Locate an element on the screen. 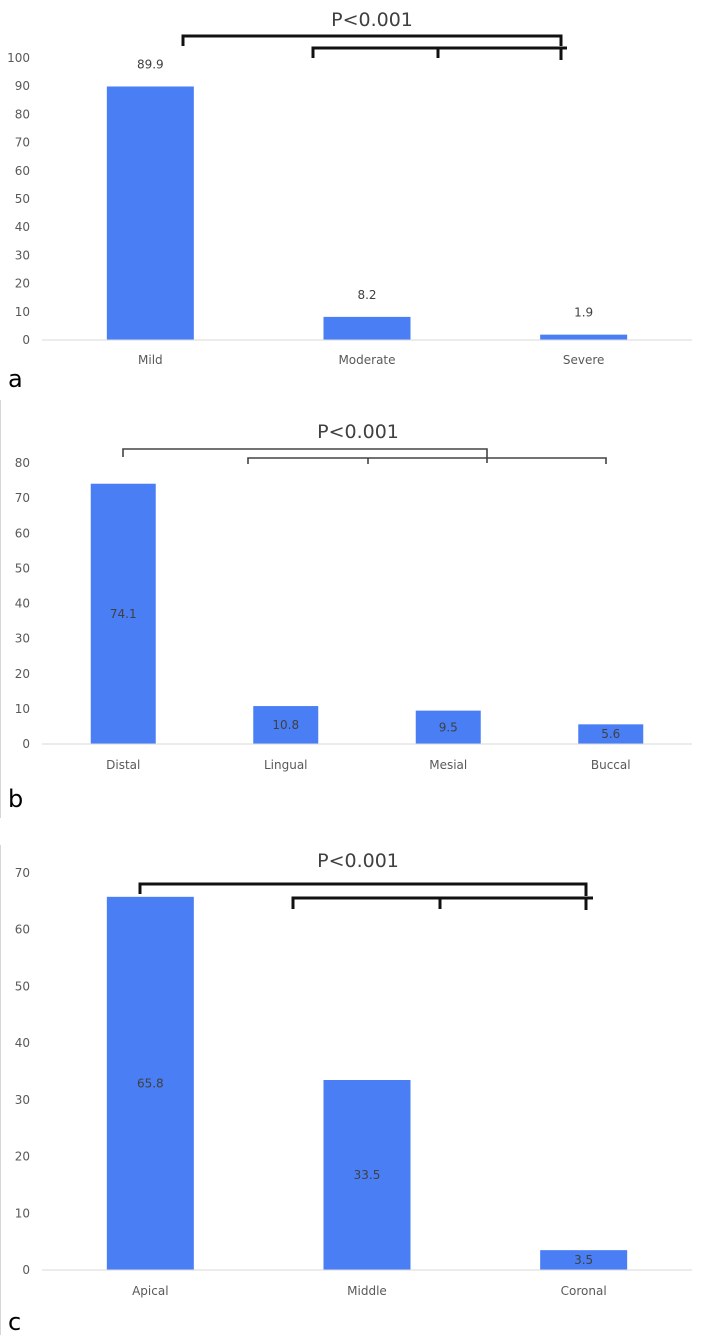 The image size is (712, 1335). x-category-label: Severe is located at coordinates (584, 360).